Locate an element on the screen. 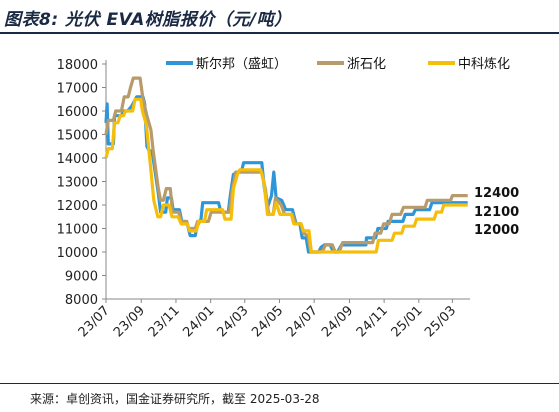  y-tick-label: 8000 is located at coordinates (81, 300).